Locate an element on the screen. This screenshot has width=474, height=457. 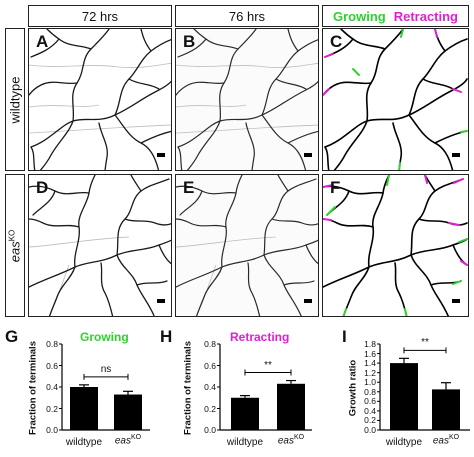
dendrite-trace-c is located at coordinates (395, 99).